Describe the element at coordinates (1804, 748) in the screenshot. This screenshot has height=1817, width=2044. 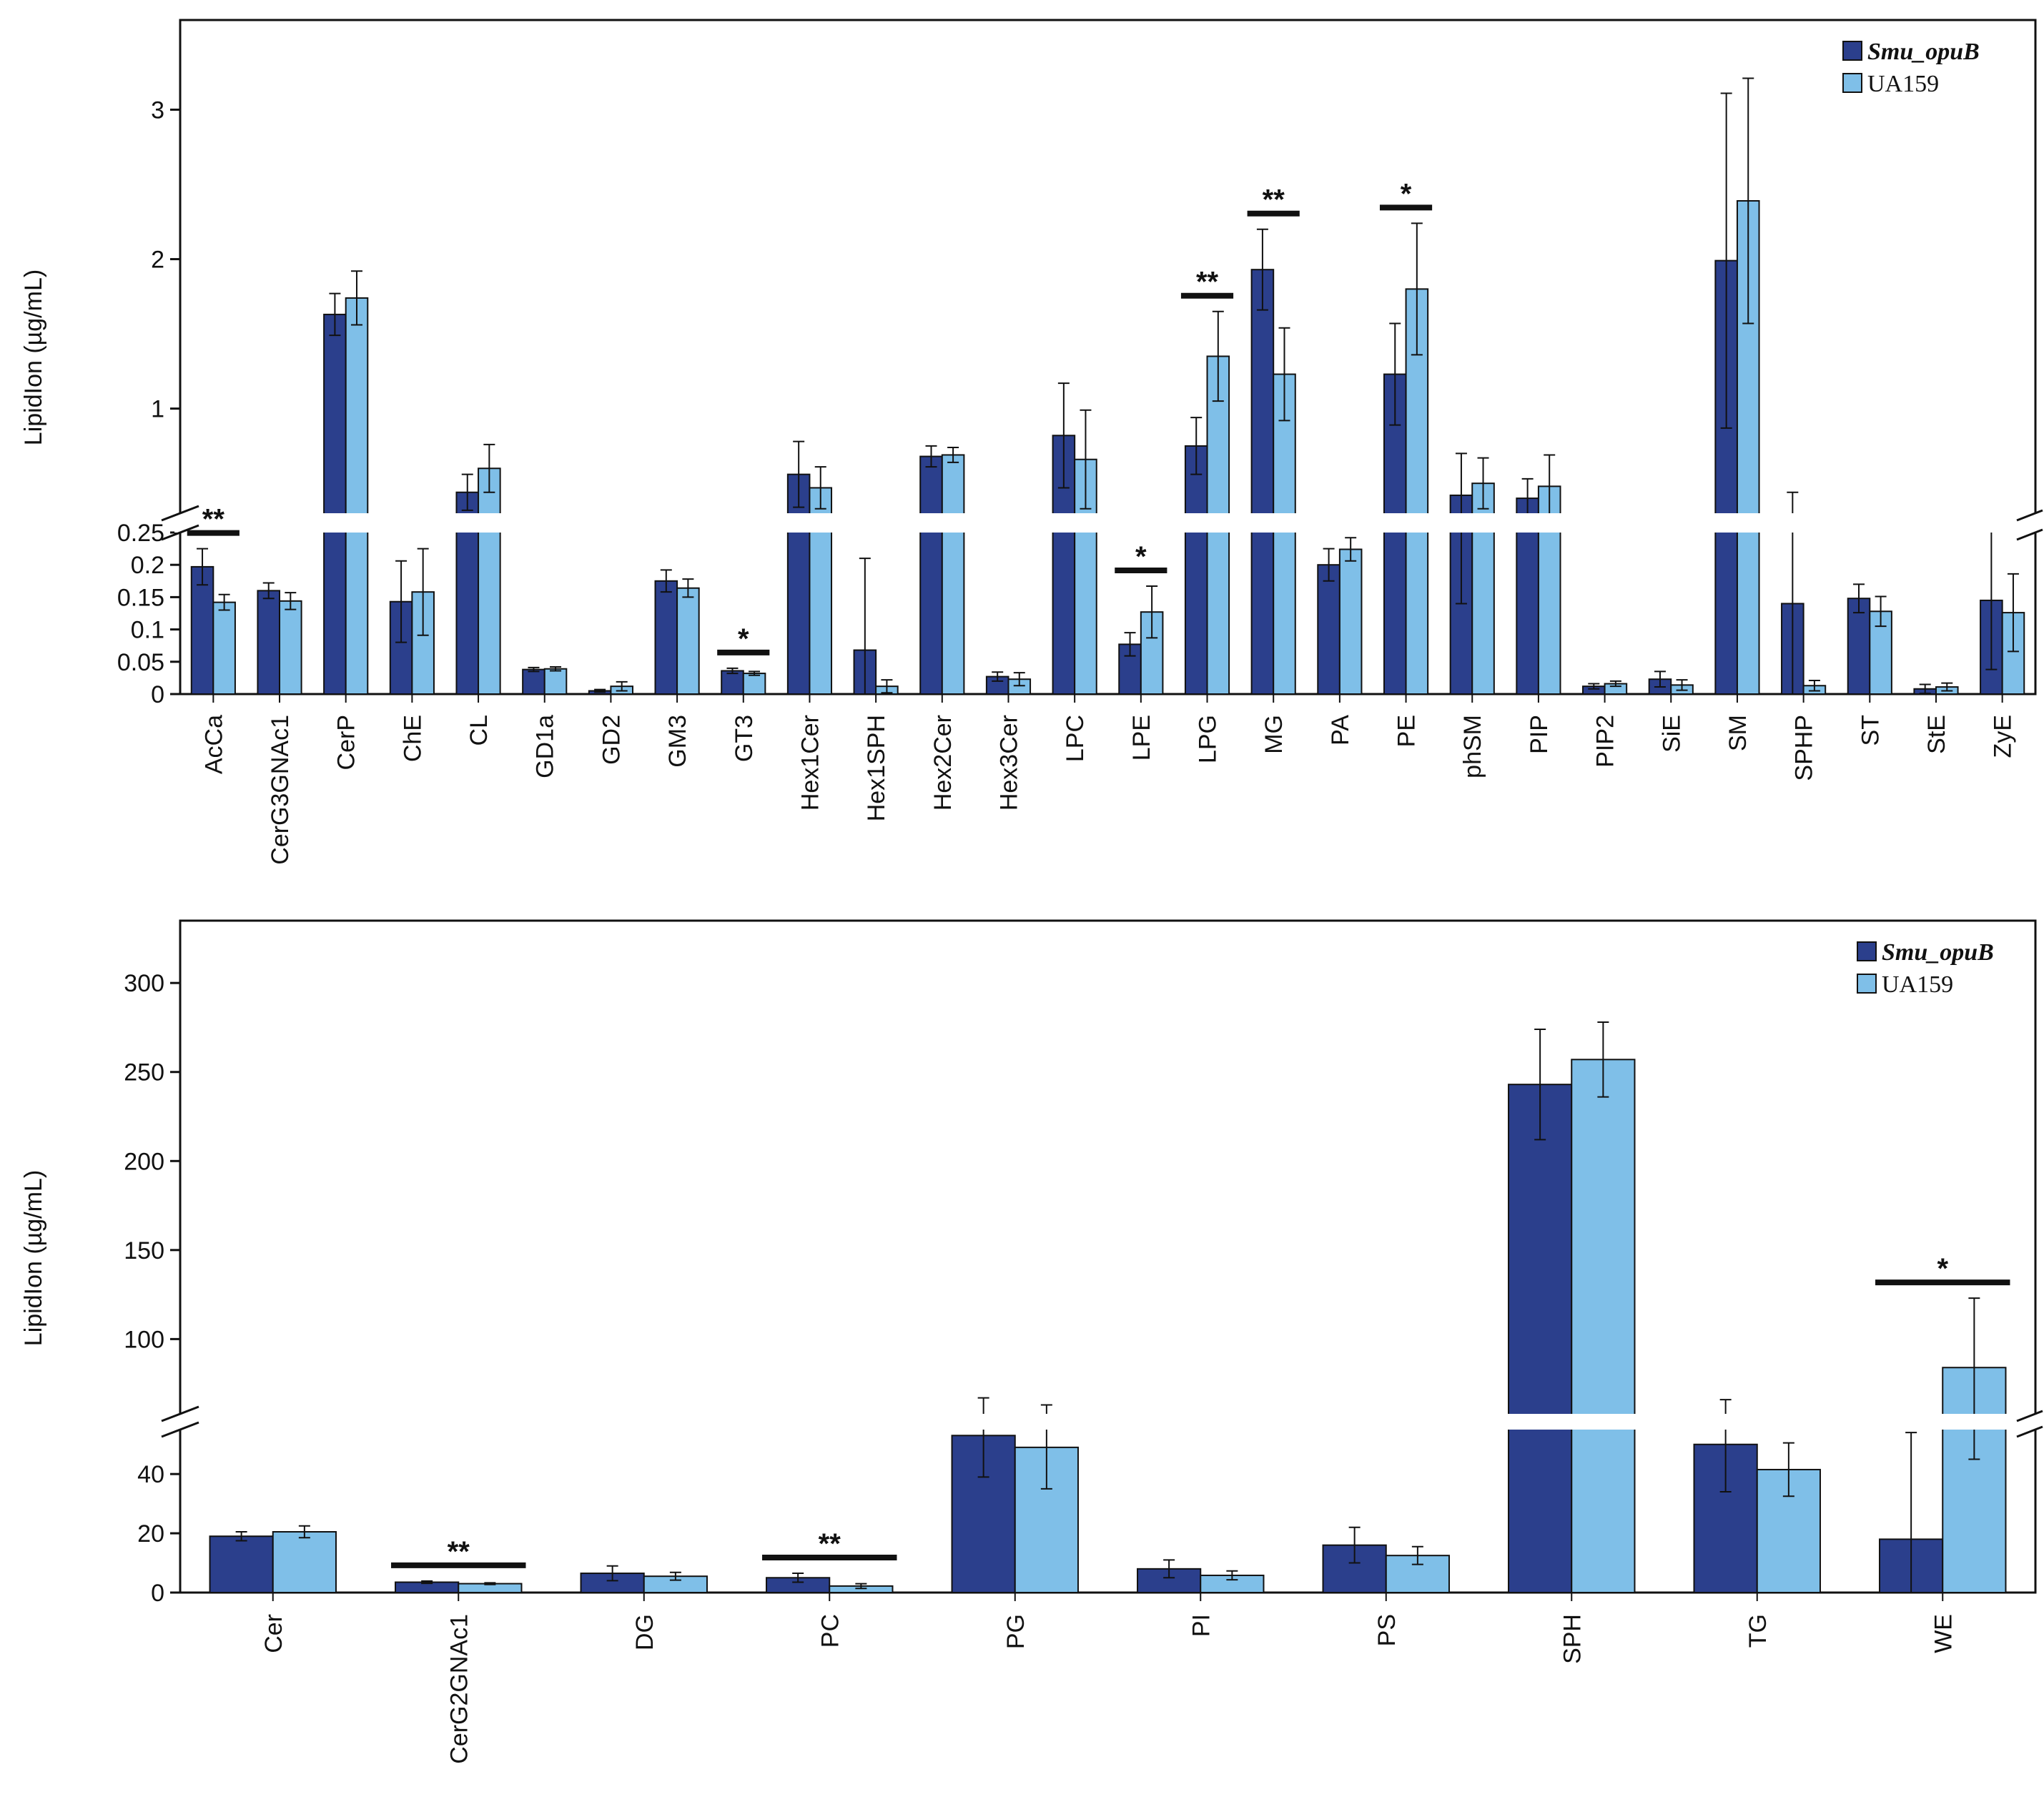
I see `x-tick-label: SPHP` at that location.